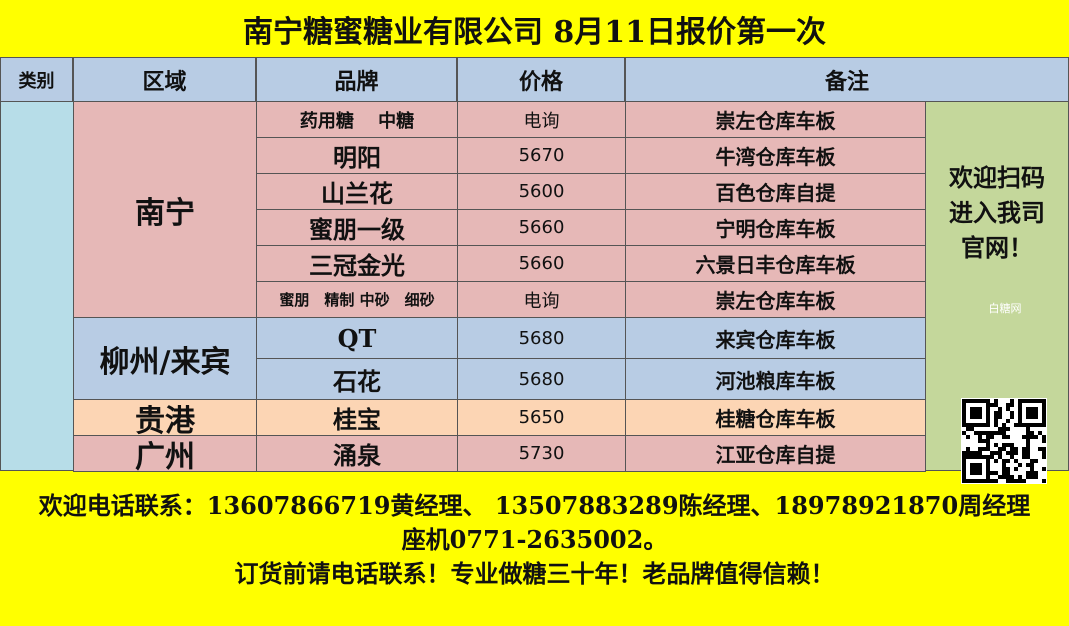 The height and width of the screenshot is (626, 1069). What do you see at coordinates (541, 191) in the screenshot?
I see `price: 5600` at bounding box center [541, 191].